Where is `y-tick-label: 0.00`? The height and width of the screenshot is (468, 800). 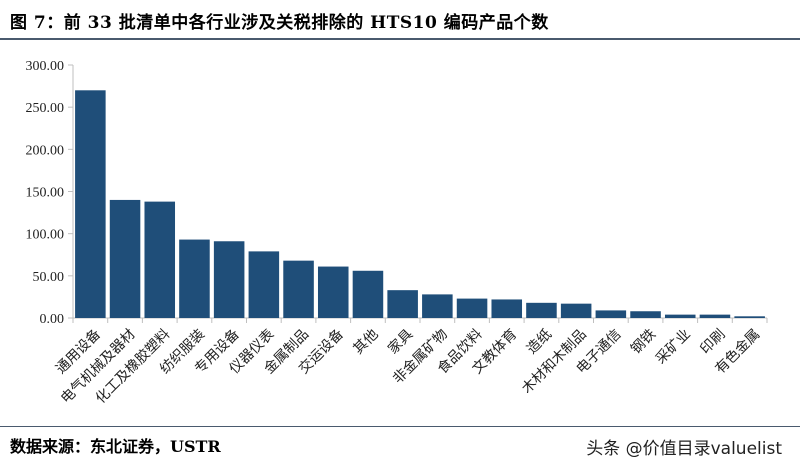
y-tick-label: 0.00 is located at coordinates (52, 319).